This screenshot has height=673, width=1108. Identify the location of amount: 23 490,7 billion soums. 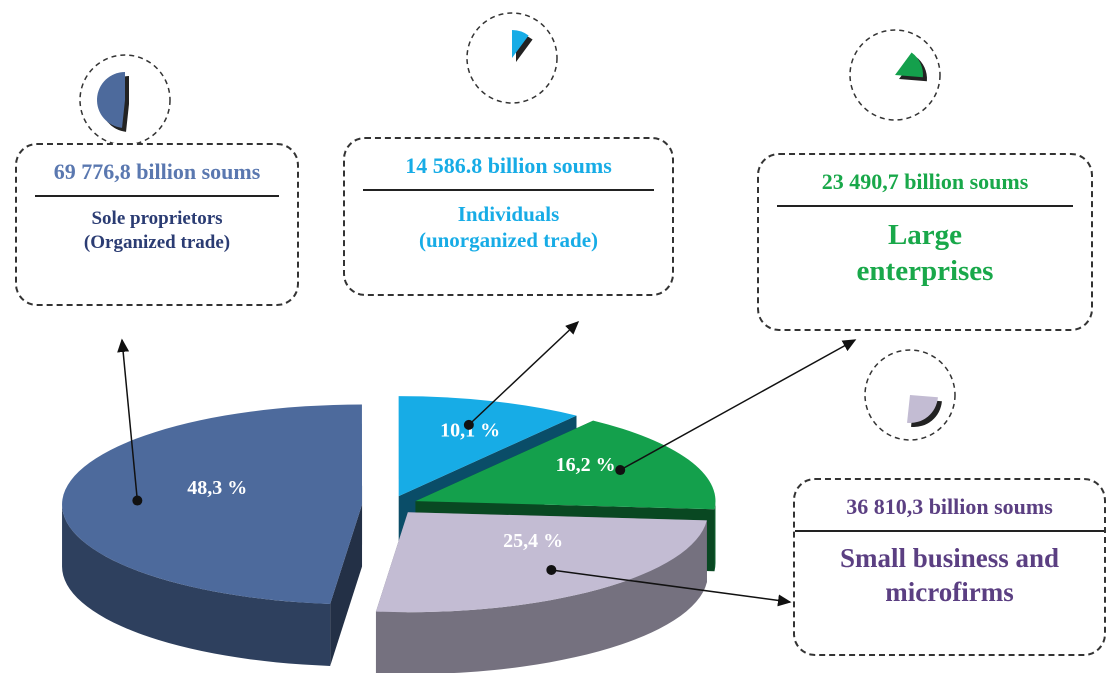
(925, 181).